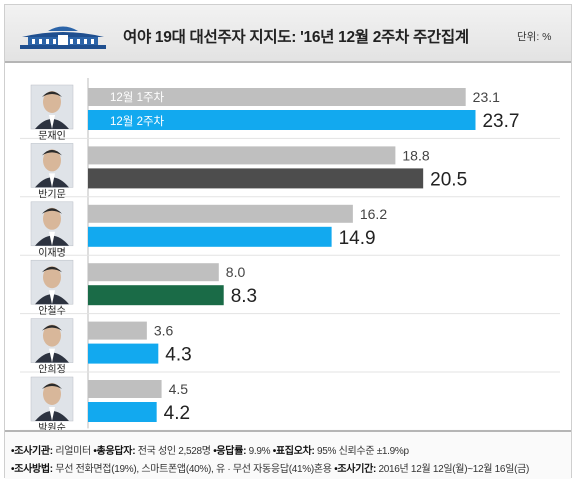 This screenshot has width=580, height=484. I want to click on footer-field-label: •조사기간:, so click(355, 469).